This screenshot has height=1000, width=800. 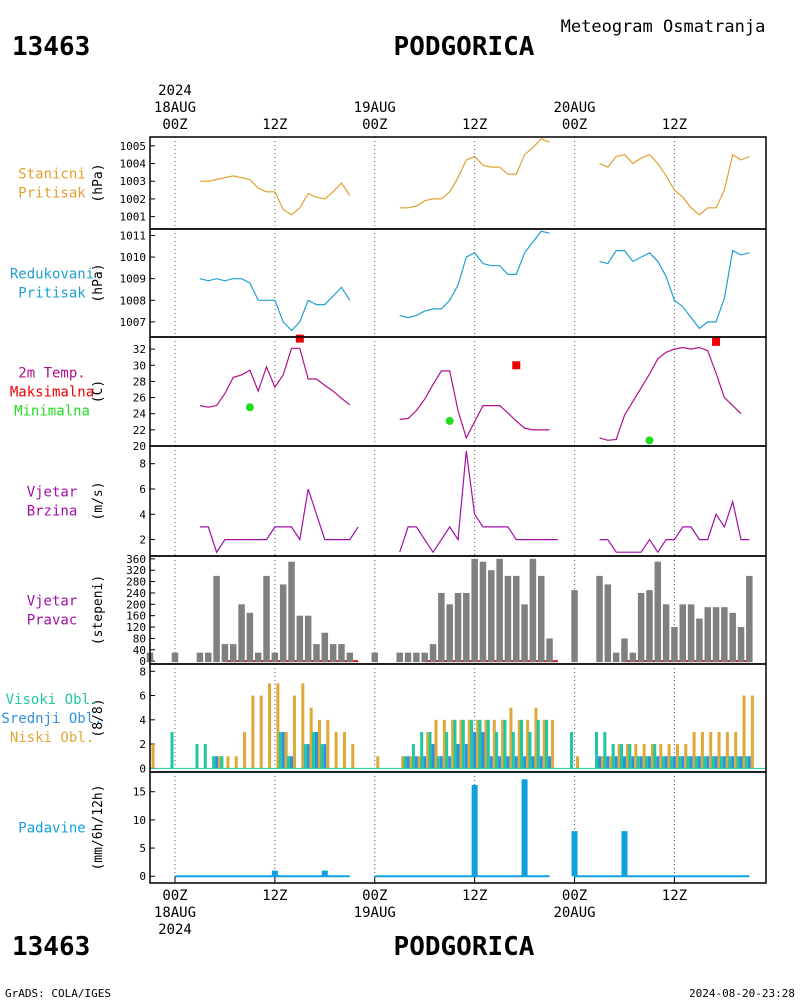 What do you see at coordinates (51, 947) in the screenshot?
I see `station-id-bottom: 13463` at bounding box center [51, 947].